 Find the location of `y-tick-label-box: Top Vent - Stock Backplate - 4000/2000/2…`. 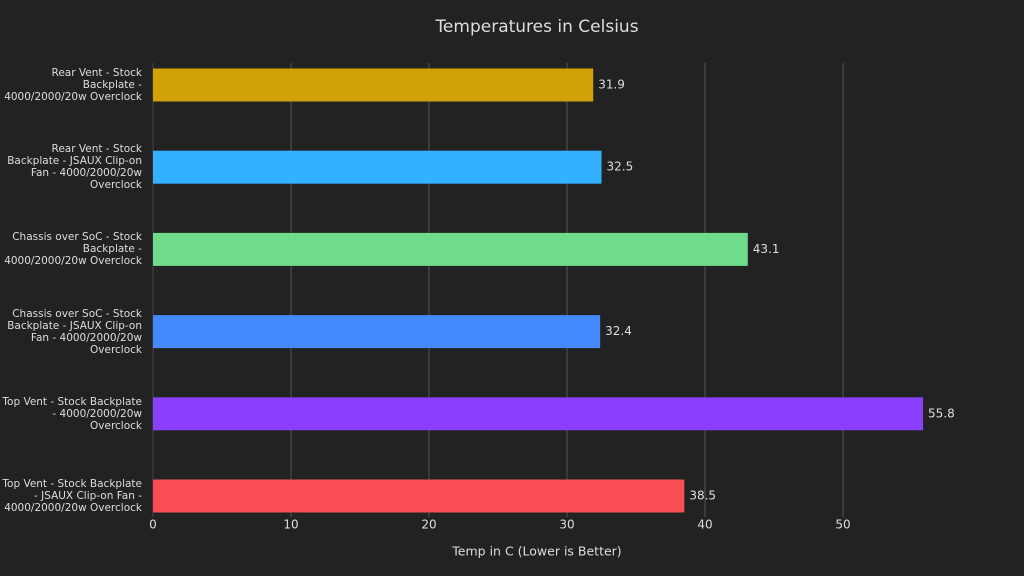

y-tick-label-box: Top Vent - Stock Backplate - 4000/2000/2… is located at coordinates (72, 413).